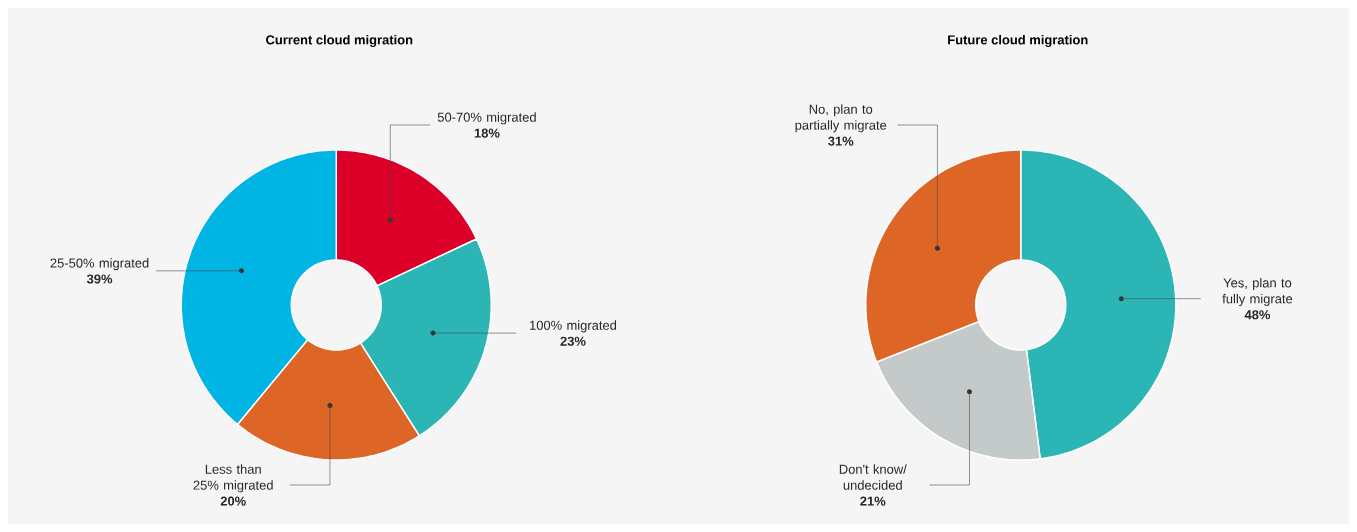  What do you see at coordinates (233, 501) in the screenshot?
I see `data-label: 20%` at bounding box center [233, 501].